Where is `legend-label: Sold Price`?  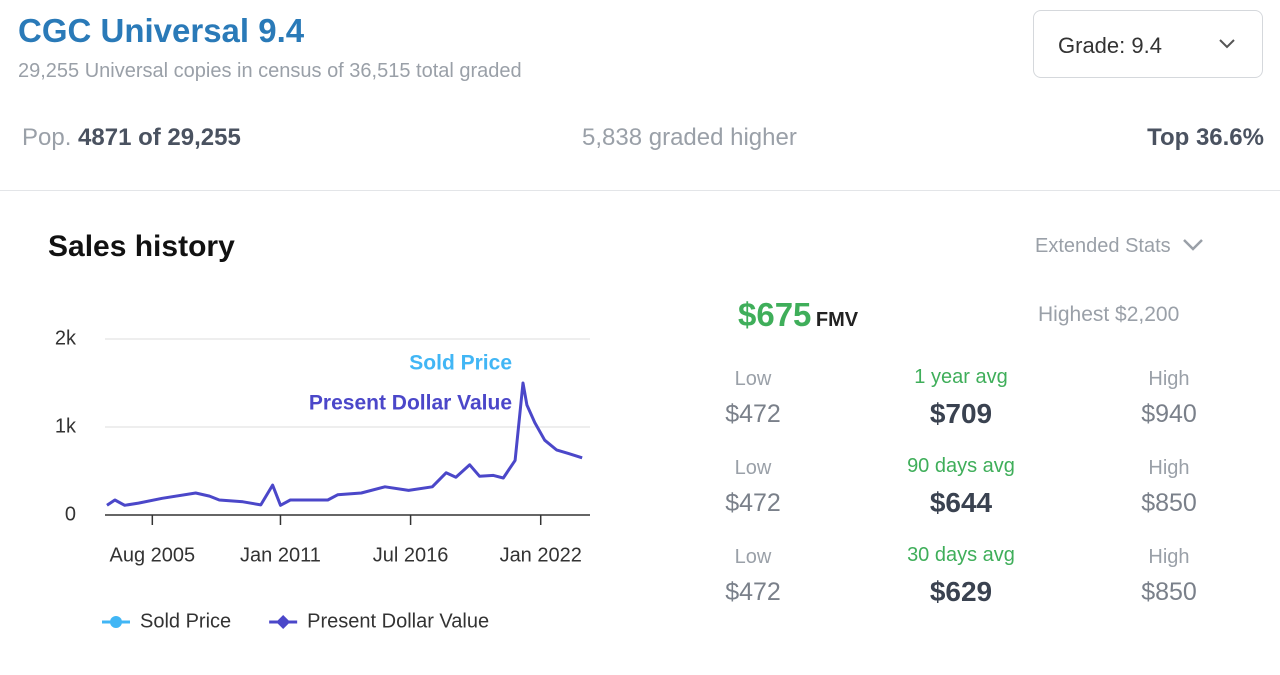
legend-label: Sold Price is located at coordinates (185, 621).